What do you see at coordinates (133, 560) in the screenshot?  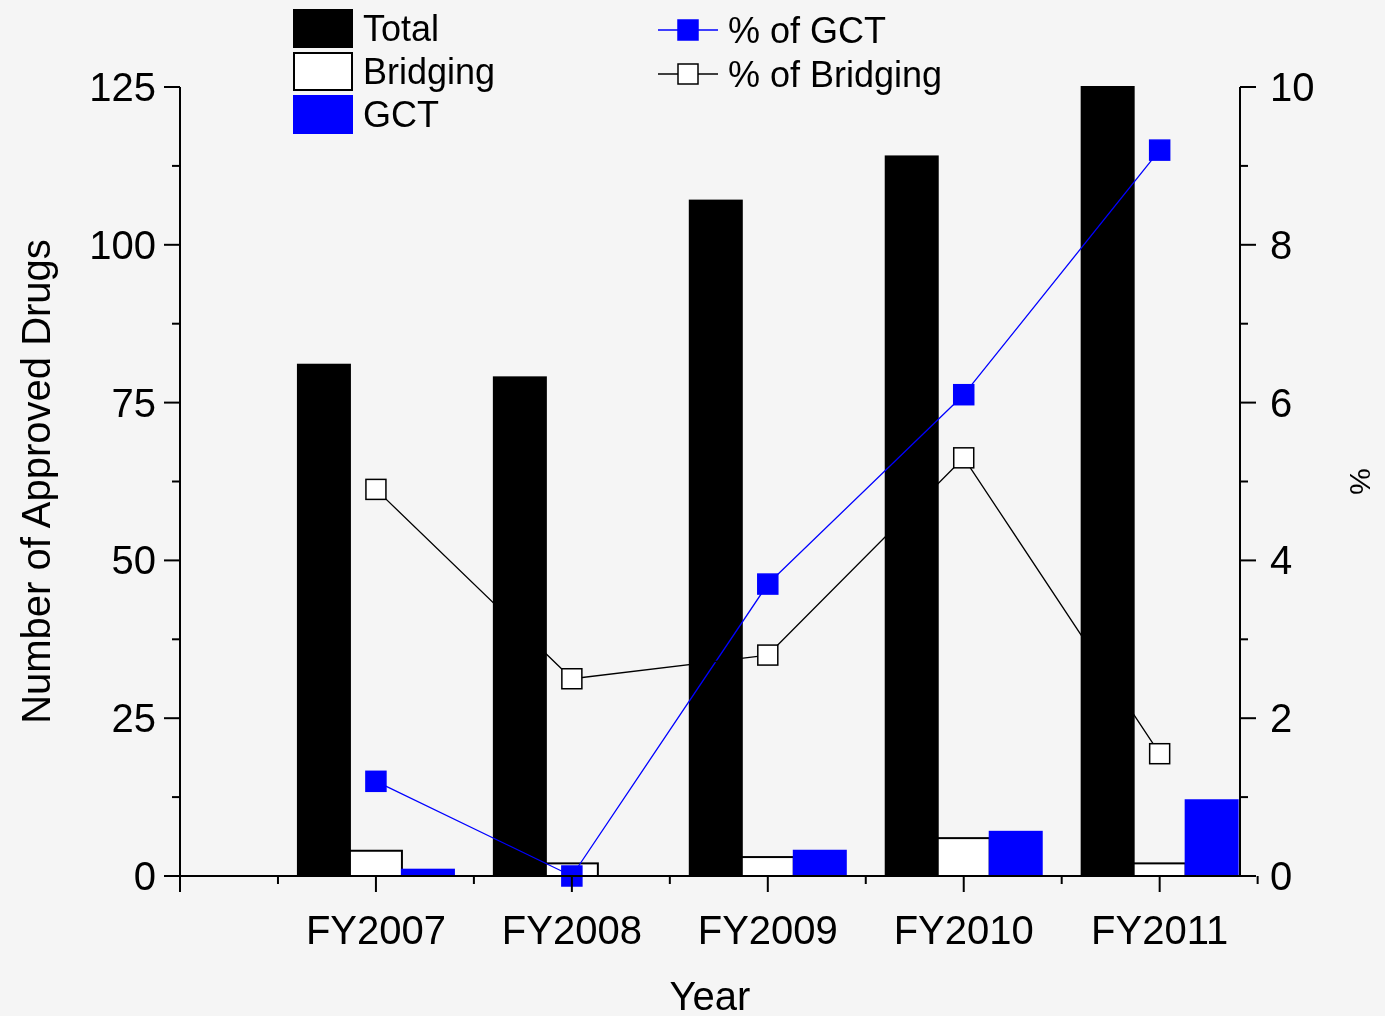 I see `y-tick-label: 50` at bounding box center [133, 560].